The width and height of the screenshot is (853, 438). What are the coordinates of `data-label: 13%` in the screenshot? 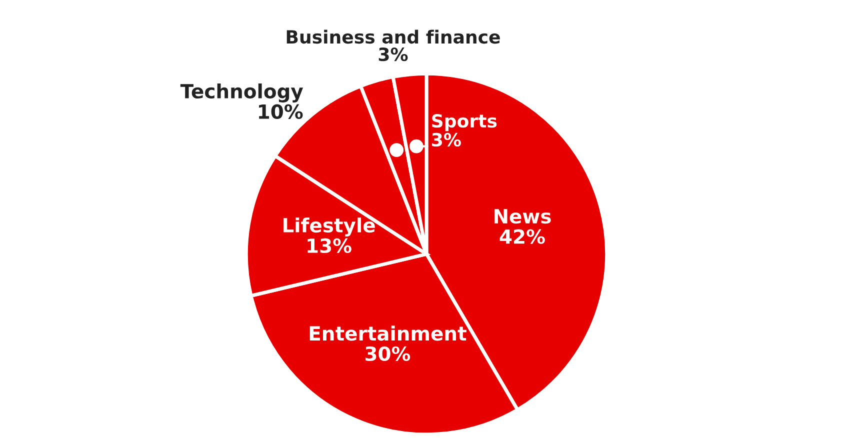 It's located at (330, 246).